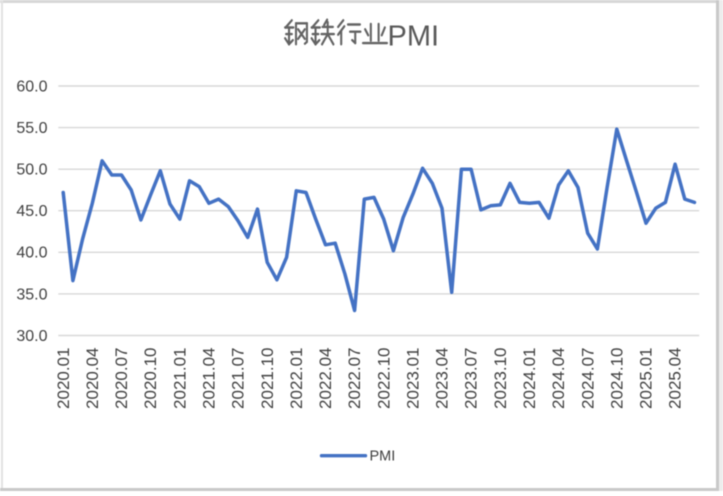 The width and height of the screenshot is (723, 496). Describe the element at coordinates (31, 86) in the screenshot. I see `svg-text: 60.0` at that location.